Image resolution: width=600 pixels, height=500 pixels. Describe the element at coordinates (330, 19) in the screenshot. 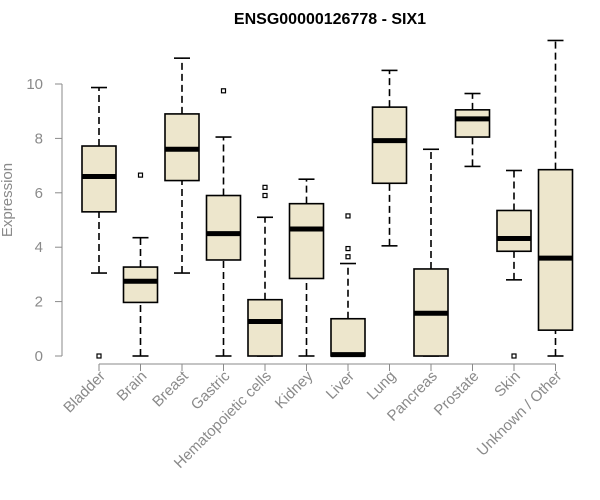

I see `chart-title: ENSG00000126778 - SIX1` at that location.